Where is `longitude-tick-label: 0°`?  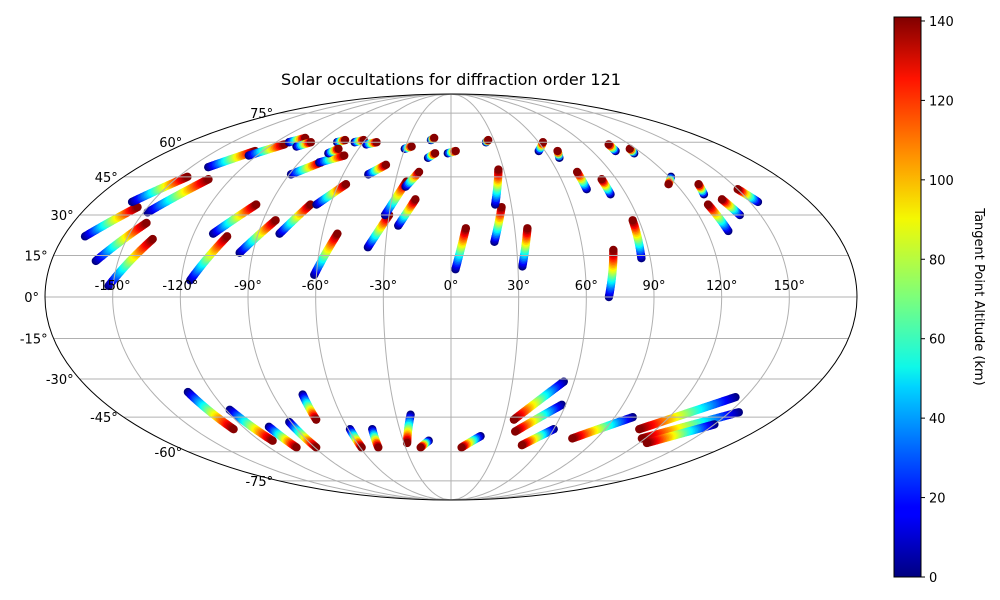 longitude-tick-label: 0° is located at coordinates (451, 286).